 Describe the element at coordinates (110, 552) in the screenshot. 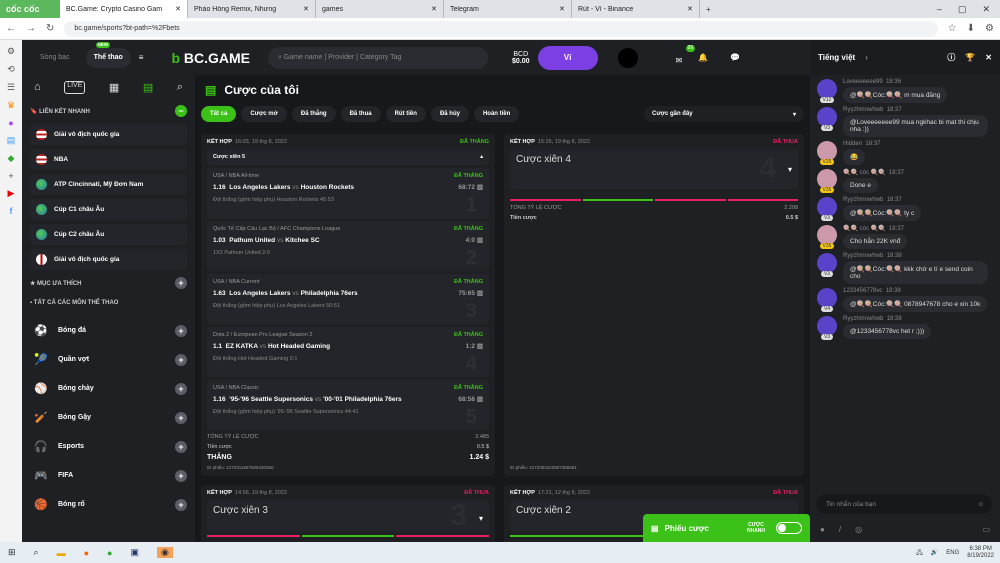

I see `coccoc-icon: ●` at that location.